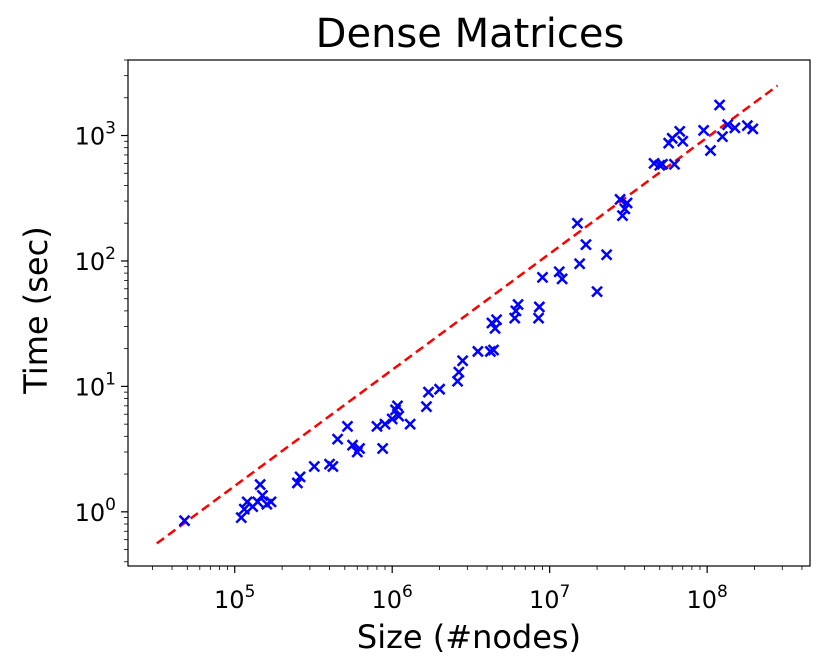  I want to click on y-tick-label: 10¹, so click(95, 385).